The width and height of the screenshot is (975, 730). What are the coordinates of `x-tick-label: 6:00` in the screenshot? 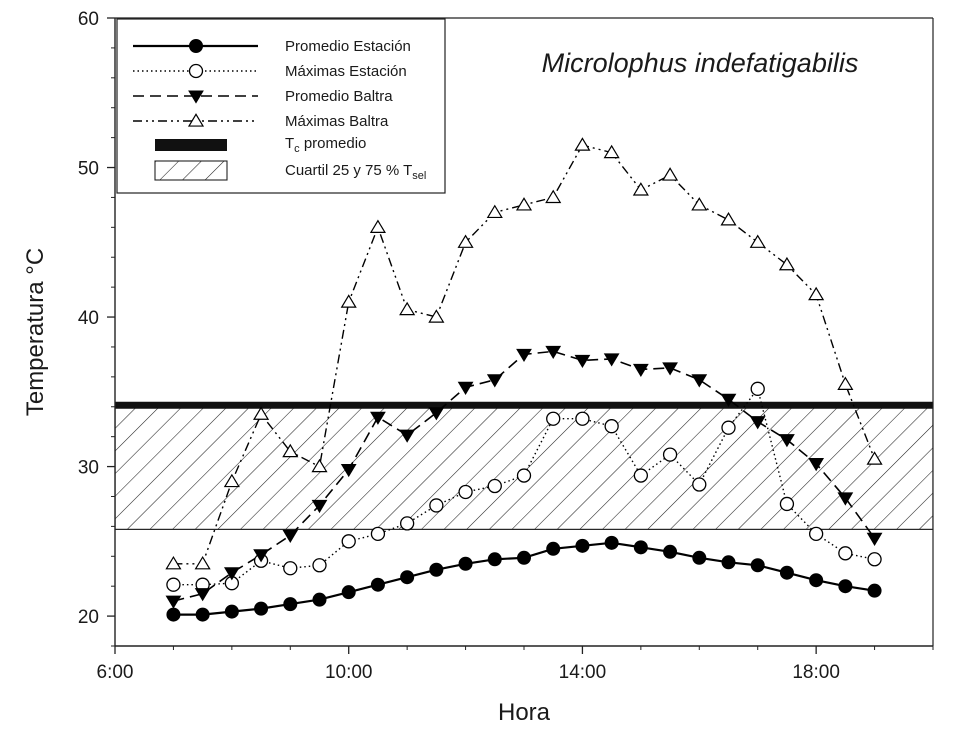 It's located at (115, 672).